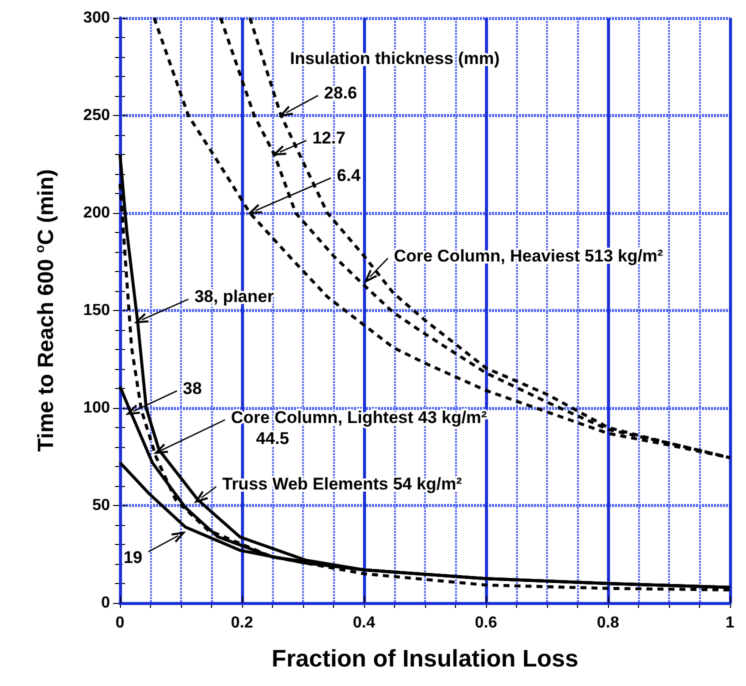 The width and height of the screenshot is (746, 686). What do you see at coordinates (329, 137) in the screenshot?
I see `annotation: 12.7` at bounding box center [329, 137].